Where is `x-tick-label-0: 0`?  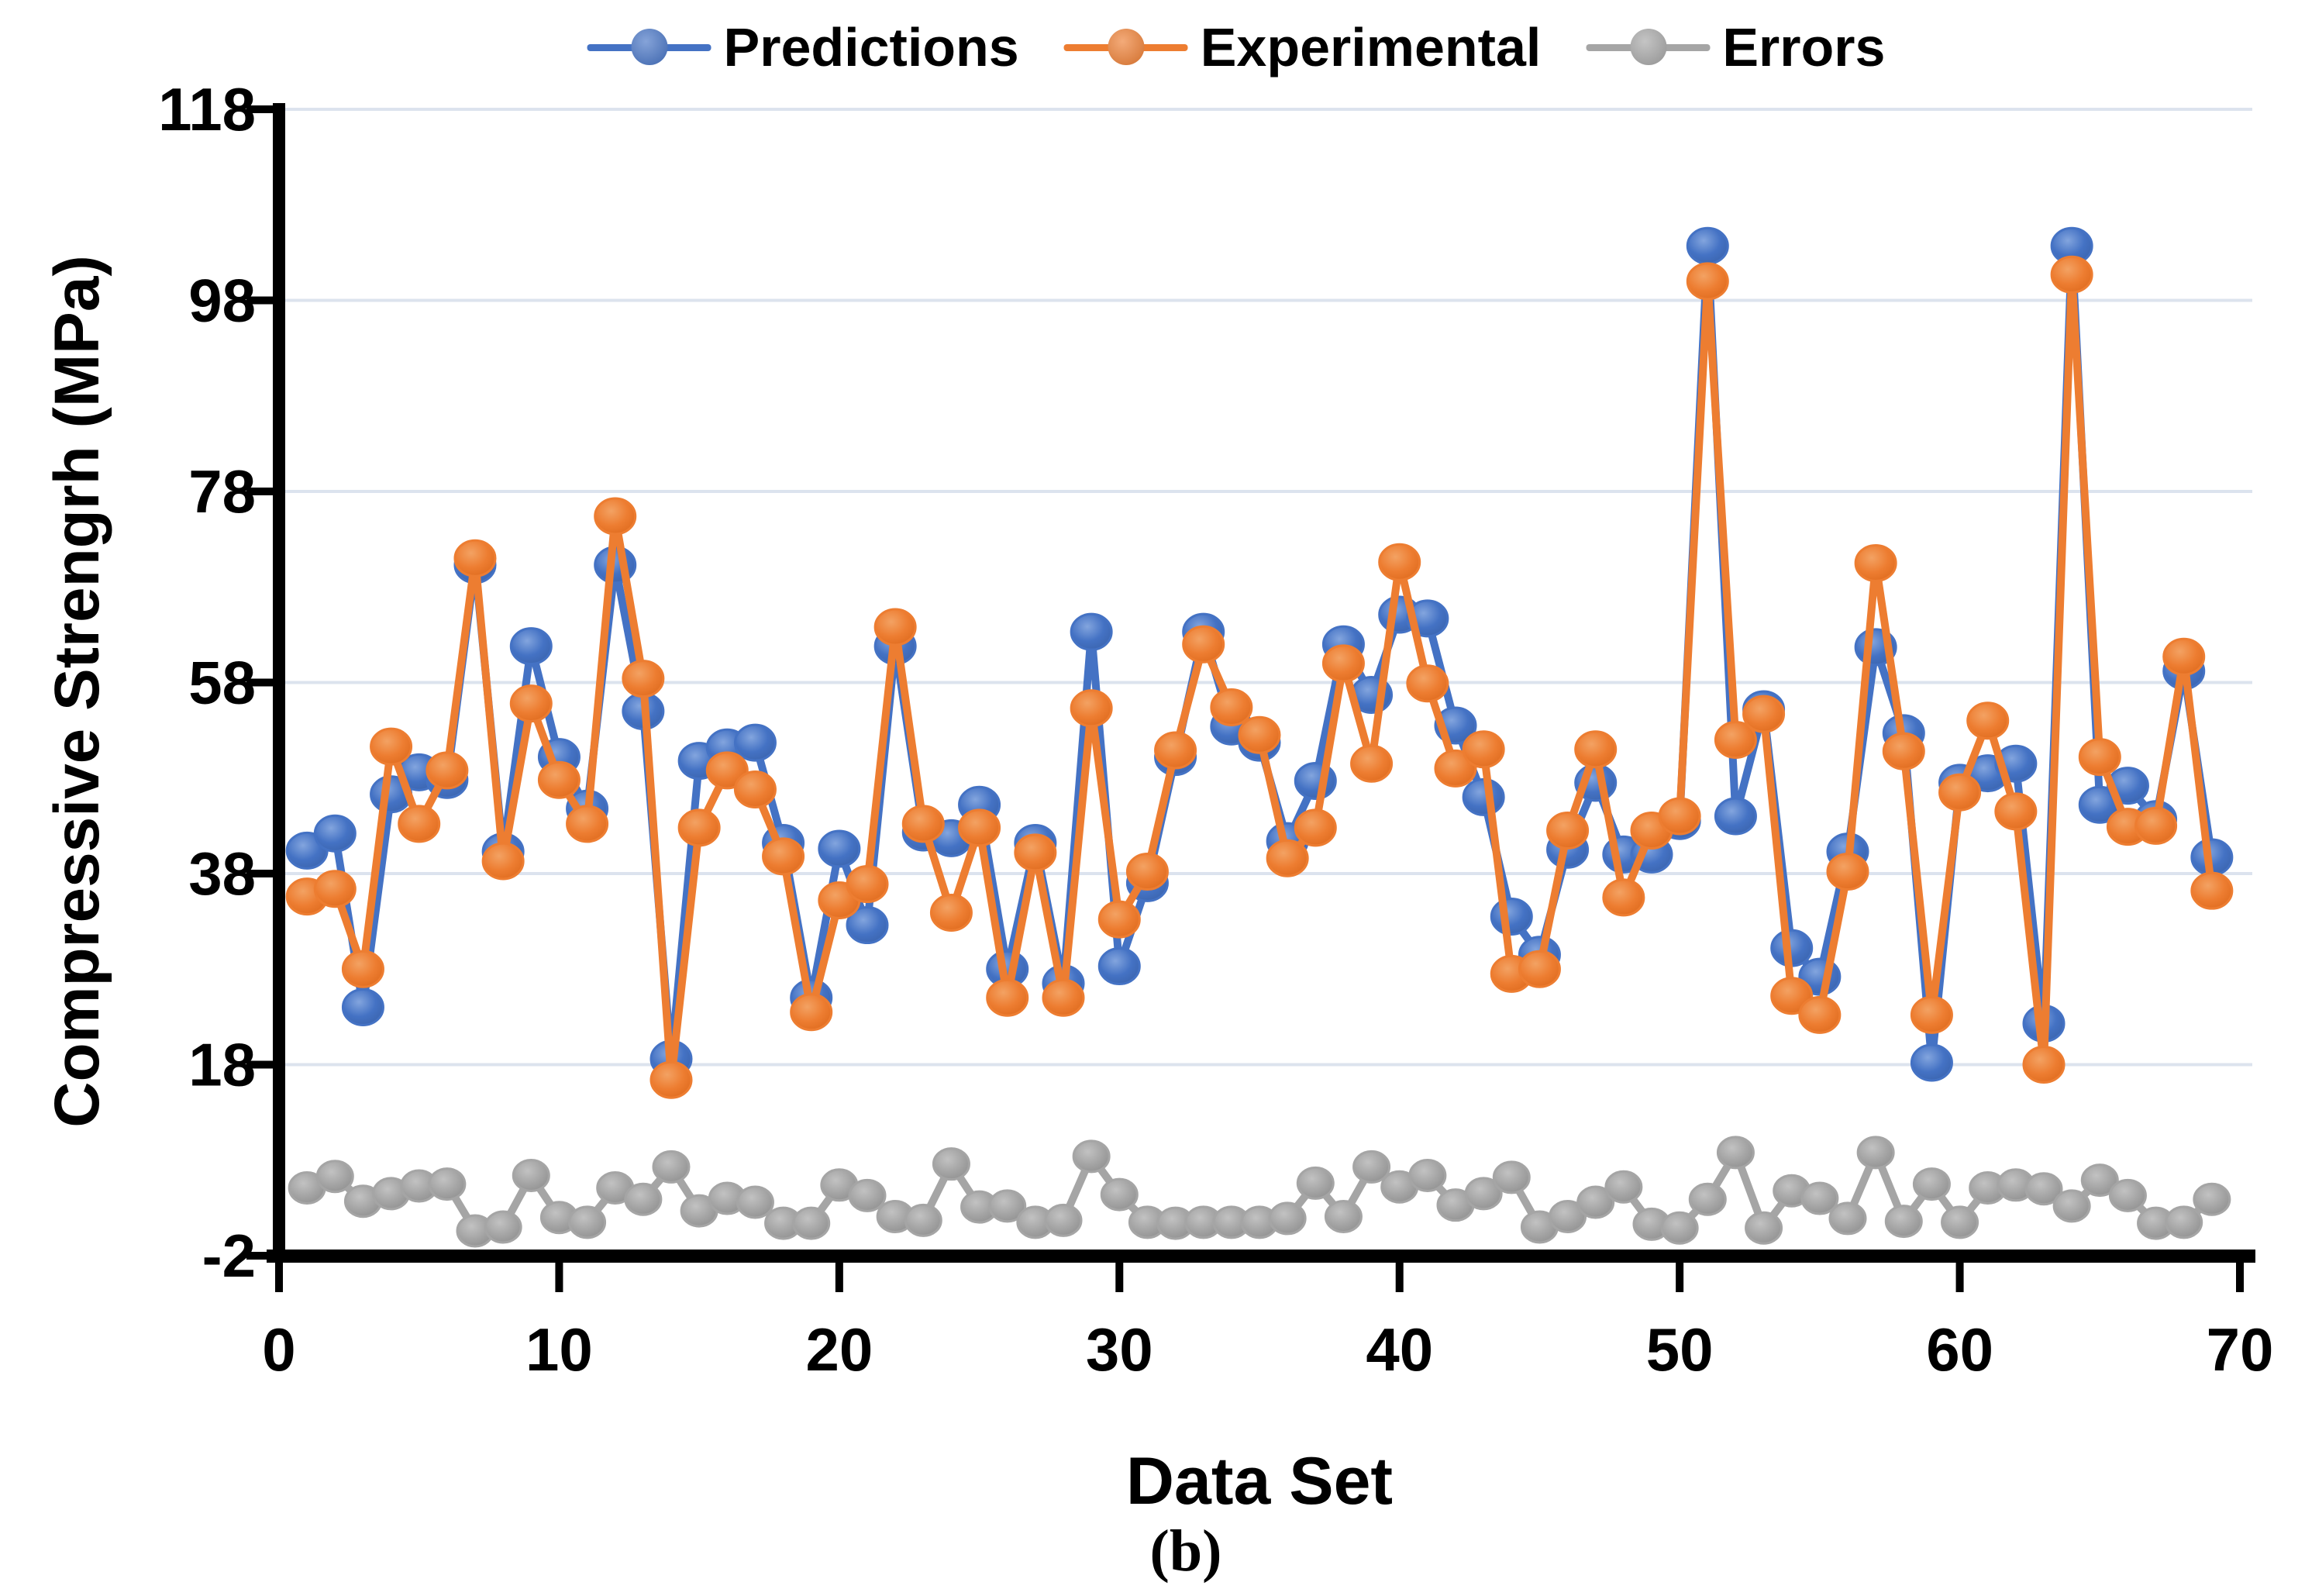 x-tick-label-0: 0 is located at coordinates (278, 1349).